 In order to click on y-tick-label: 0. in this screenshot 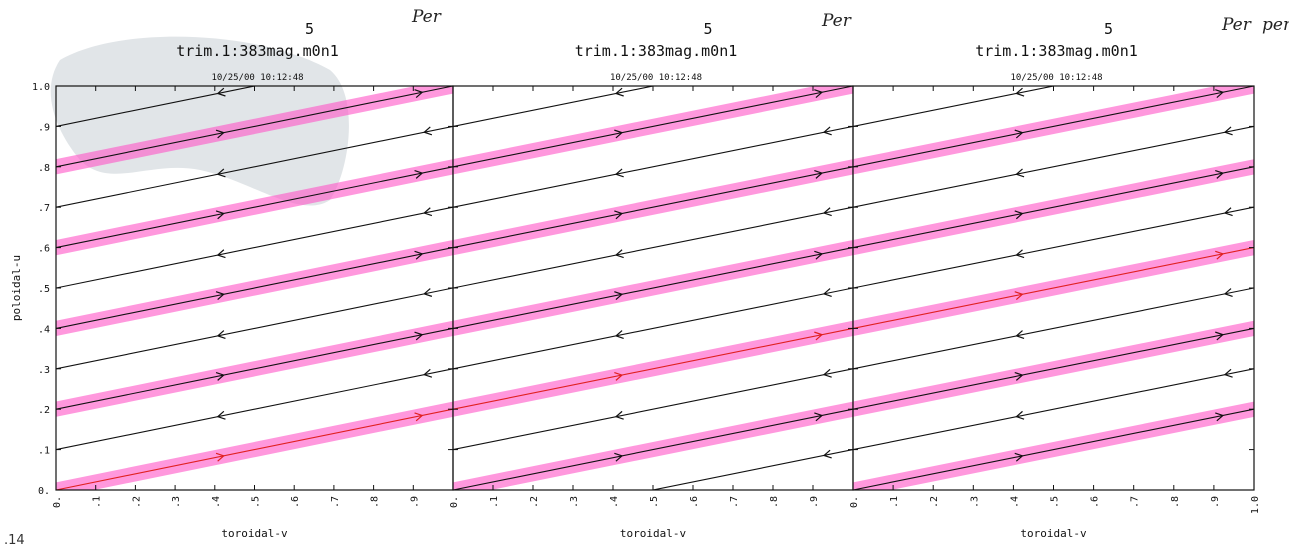, I will do `click(44, 491)`.